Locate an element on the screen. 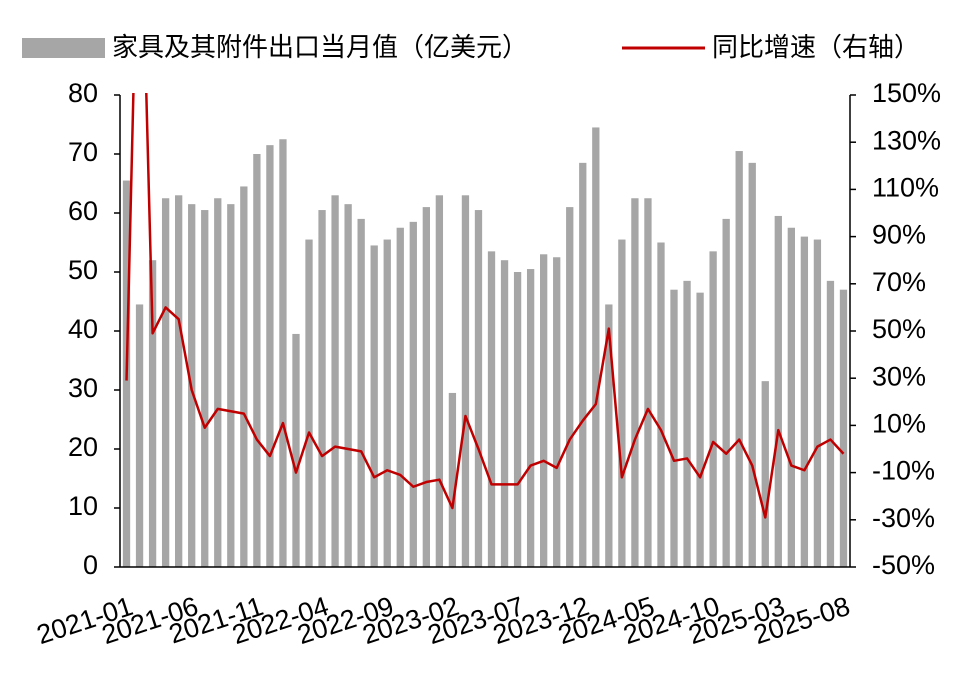 Image resolution: width=980 pixels, height=691 pixels. legend-label: 同比增速（右轴） is located at coordinates (816, 47).